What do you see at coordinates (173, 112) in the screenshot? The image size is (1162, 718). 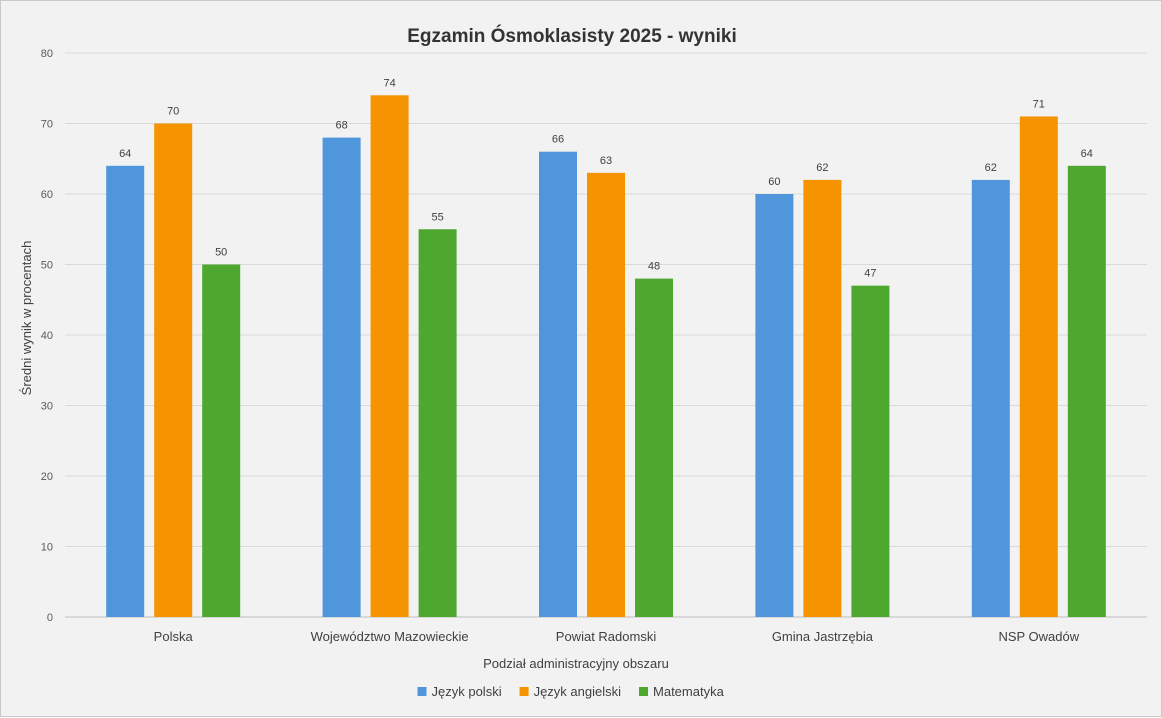 I see `data-label: 70` at bounding box center [173, 112].